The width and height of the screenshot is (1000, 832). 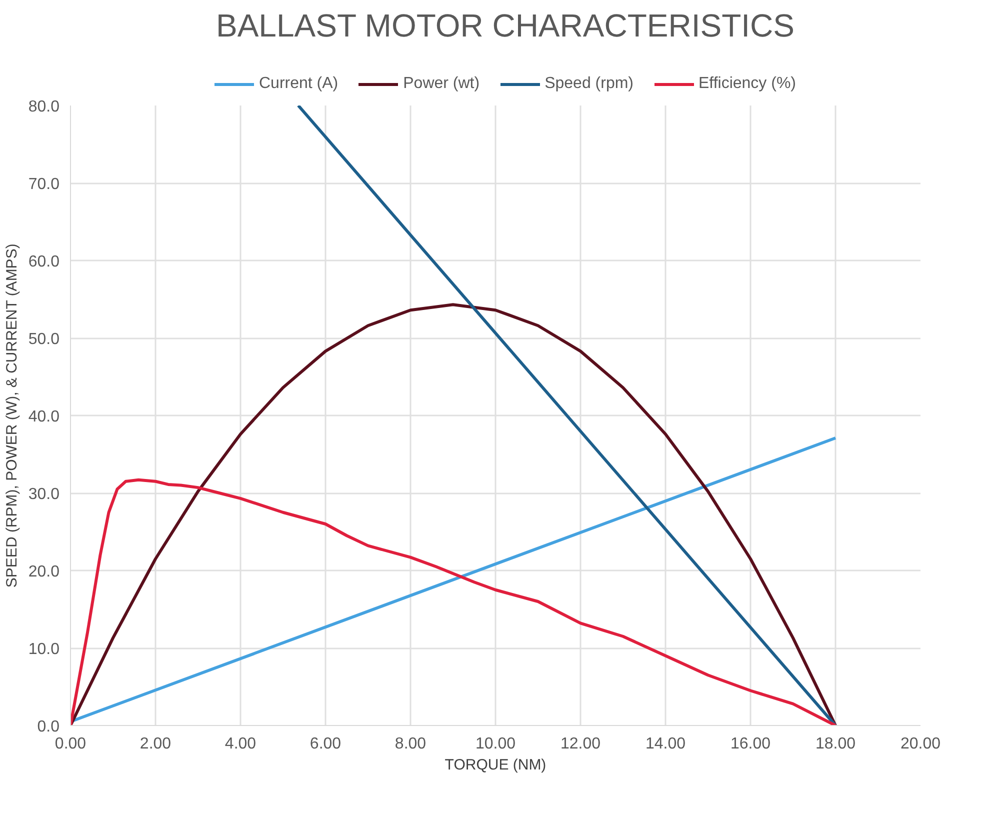 I want to click on x-tick-label: 2.00, so click(x=156, y=744).